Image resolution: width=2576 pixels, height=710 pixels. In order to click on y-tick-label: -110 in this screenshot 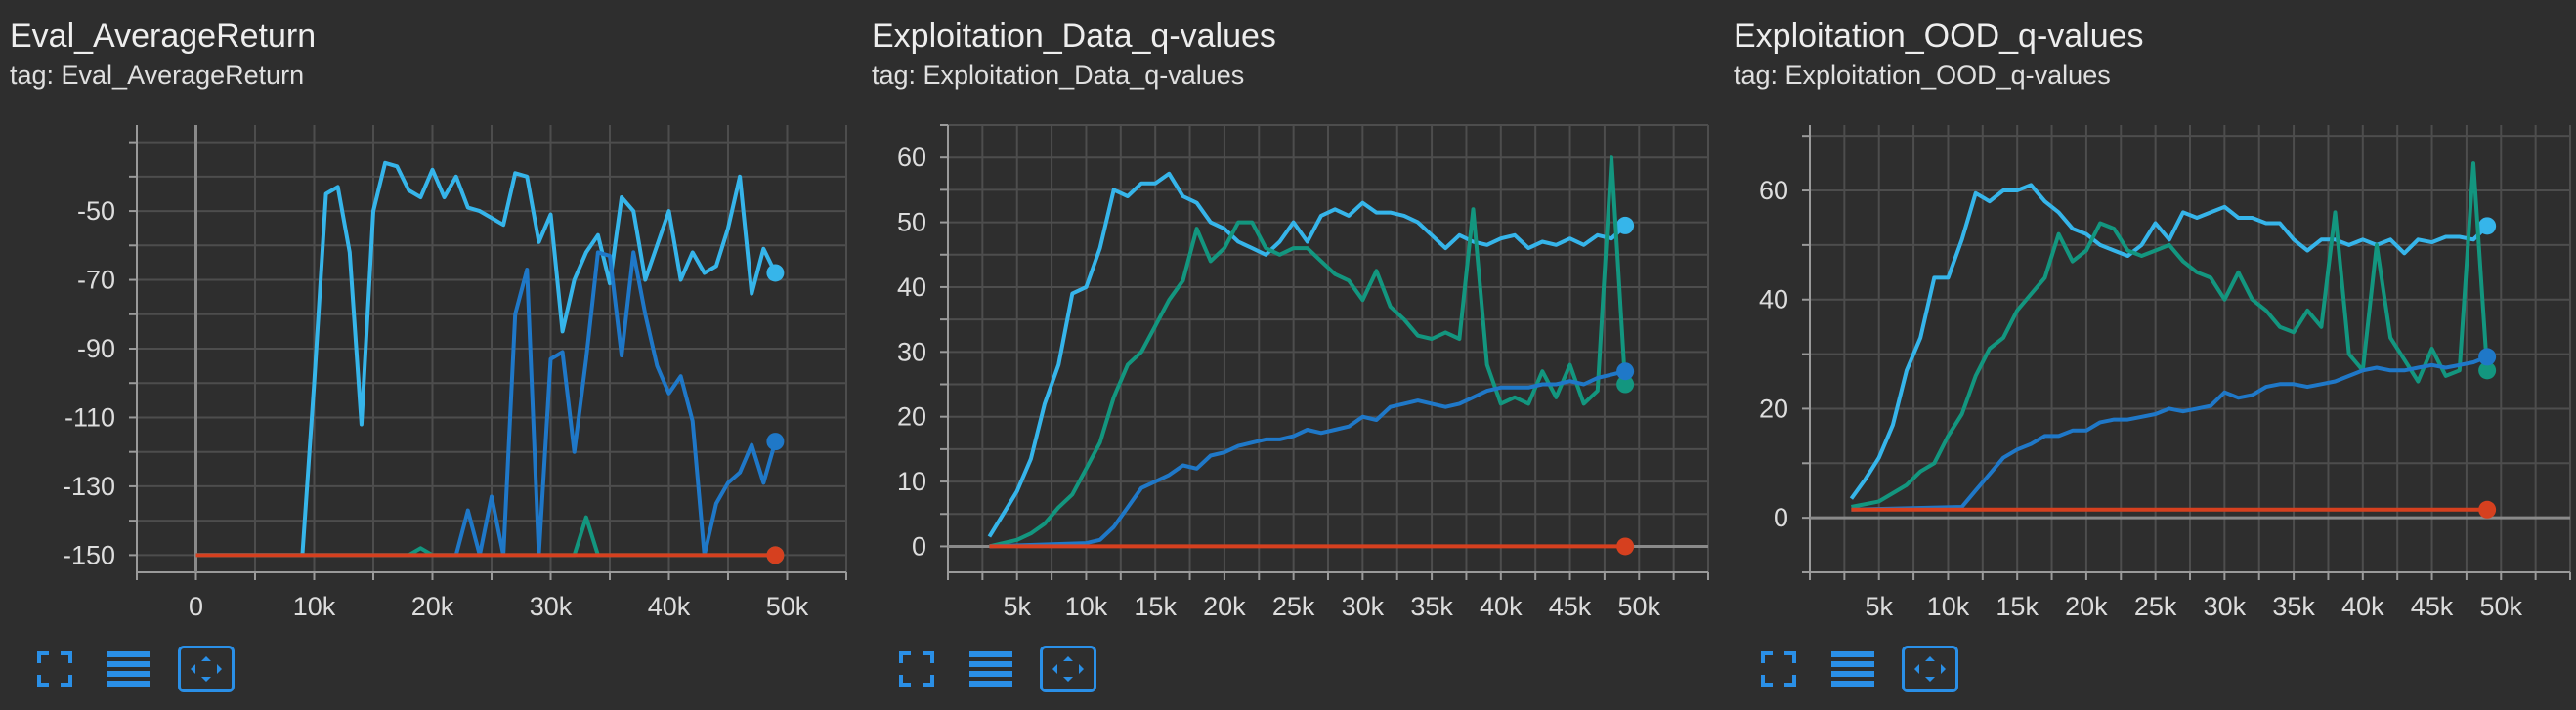, I will do `click(90, 417)`.